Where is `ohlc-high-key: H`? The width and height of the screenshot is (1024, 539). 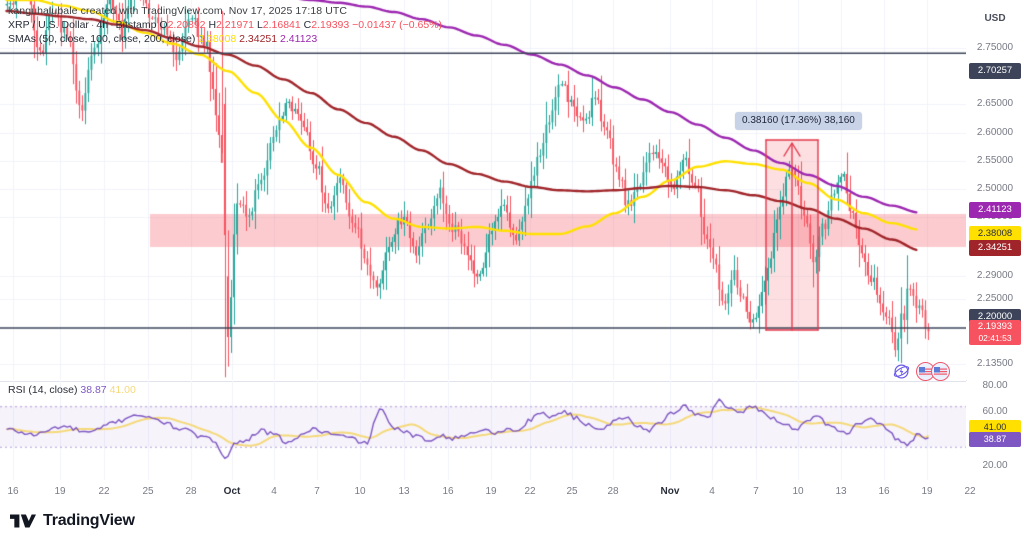
ohlc-high-key: H is located at coordinates (212, 25).